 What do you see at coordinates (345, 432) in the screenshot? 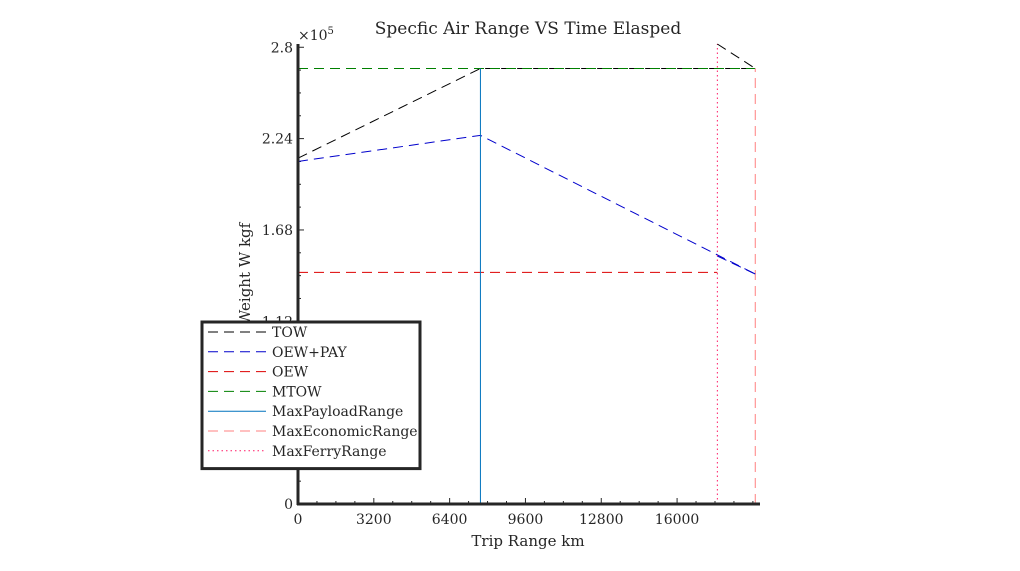
I see `legend-label: MaxEconomicRange` at bounding box center [345, 432].